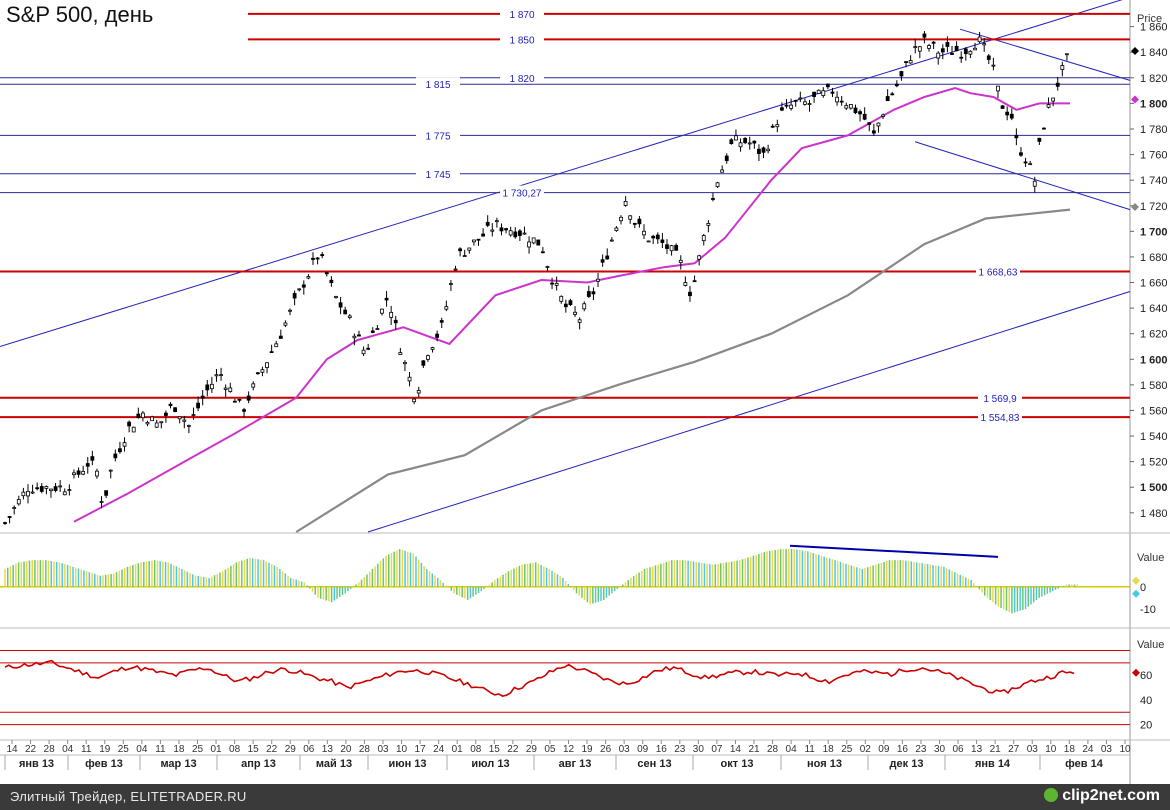 Image resolution: width=1170 pixels, height=810 pixels. I want to click on chart-title: S&P 500, день, so click(80, 14).